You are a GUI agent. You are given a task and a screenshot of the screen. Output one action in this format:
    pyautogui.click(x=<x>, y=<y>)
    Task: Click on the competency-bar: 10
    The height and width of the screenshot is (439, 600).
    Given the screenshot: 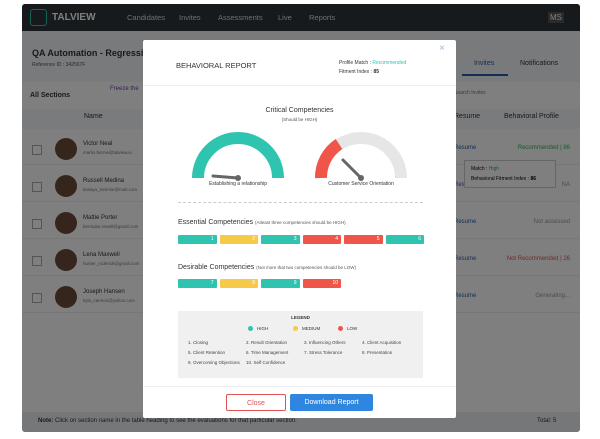 What is the action you would take?
    pyautogui.click(x=321, y=283)
    